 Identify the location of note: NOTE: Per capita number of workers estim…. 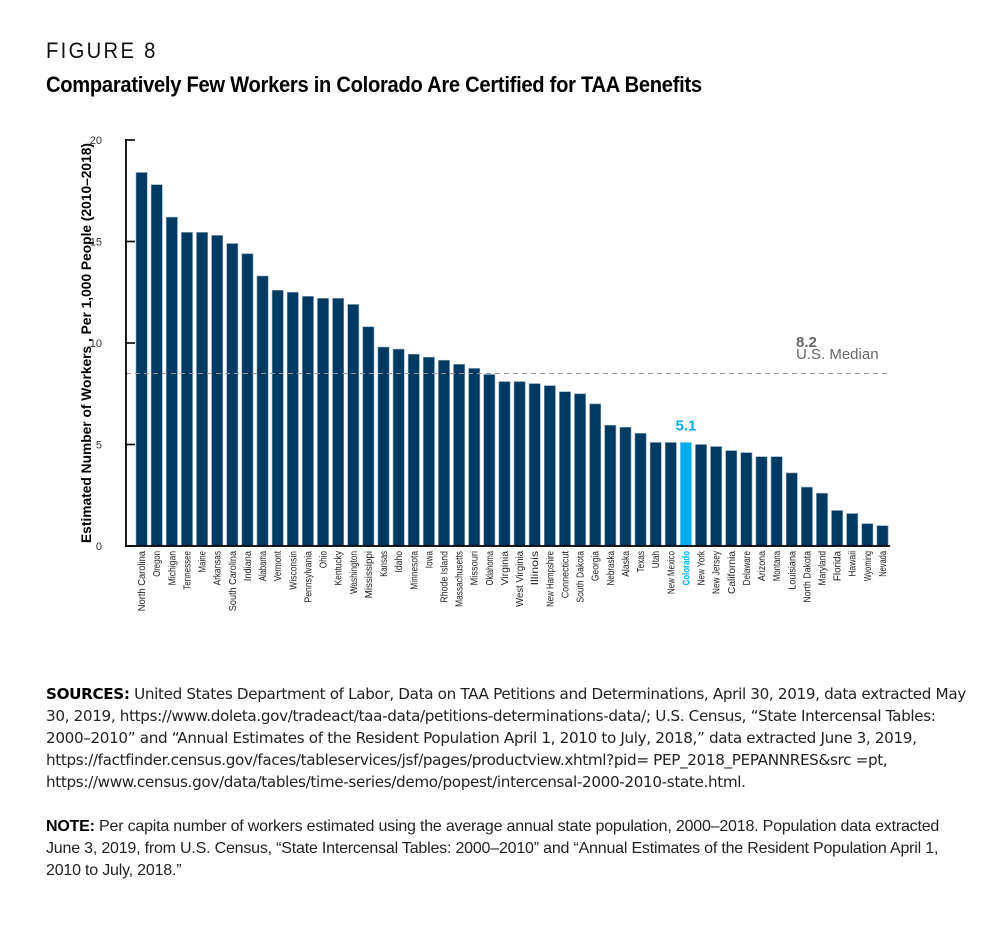
(506, 849).